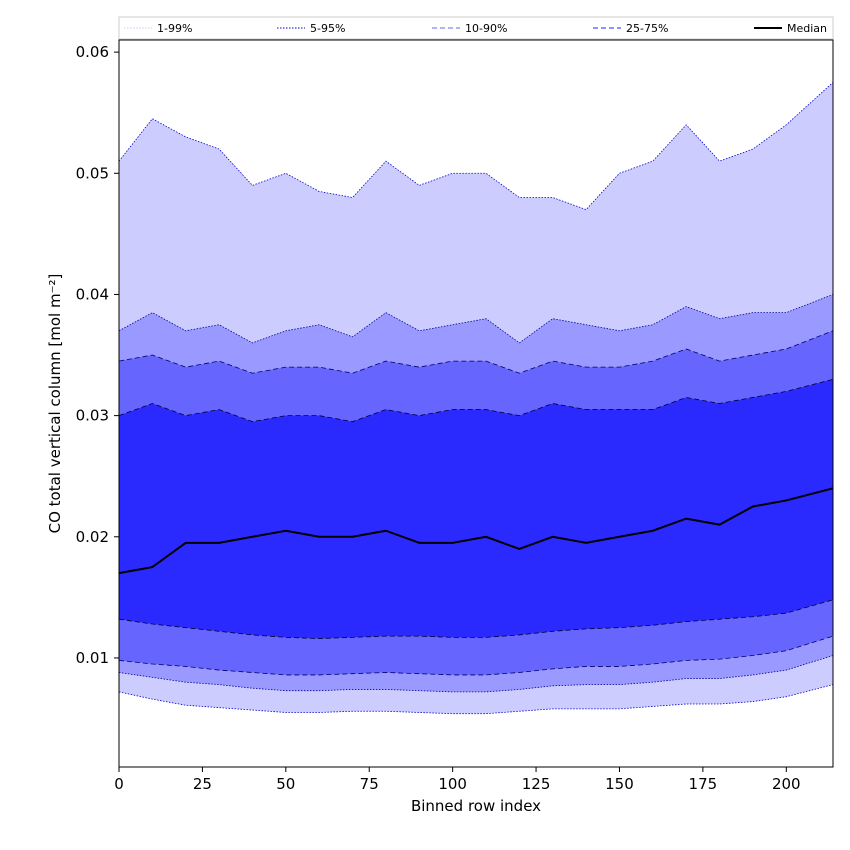  What do you see at coordinates (92, 537) in the screenshot?
I see `y-tick-label: 0.02` at bounding box center [92, 537].